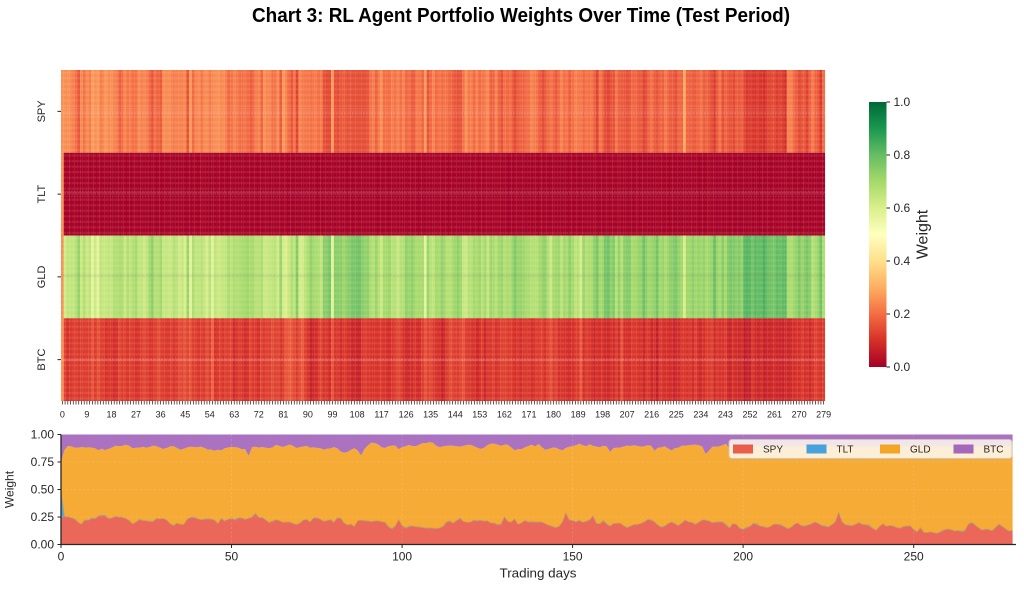  Describe the element at coordinates (43, 545) in the screenshot. I see `svg-text: 0.00` at that location.